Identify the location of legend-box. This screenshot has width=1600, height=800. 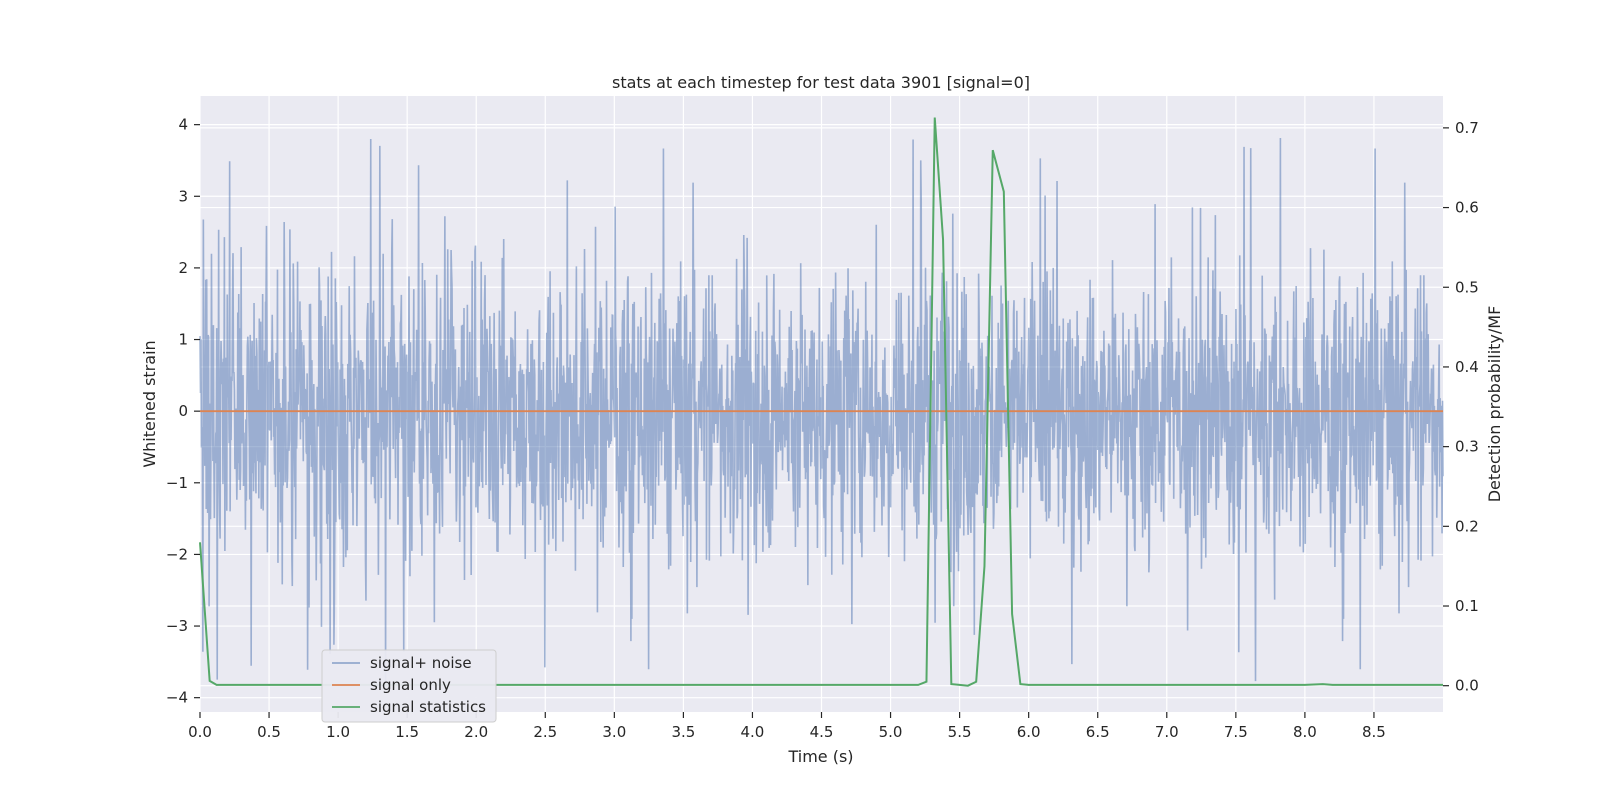
(409, 686).